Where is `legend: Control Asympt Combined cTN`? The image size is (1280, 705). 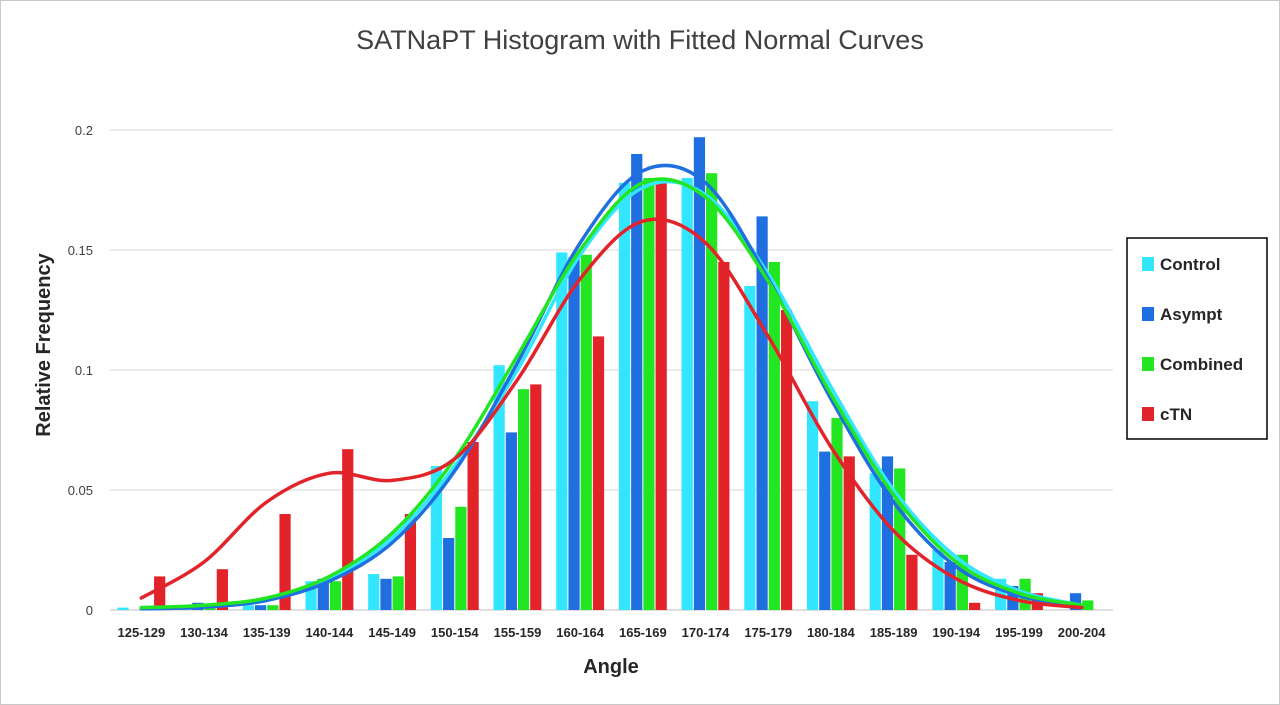 legend: Control Asympt Combined cTN is located at coordinates (1197, 338).